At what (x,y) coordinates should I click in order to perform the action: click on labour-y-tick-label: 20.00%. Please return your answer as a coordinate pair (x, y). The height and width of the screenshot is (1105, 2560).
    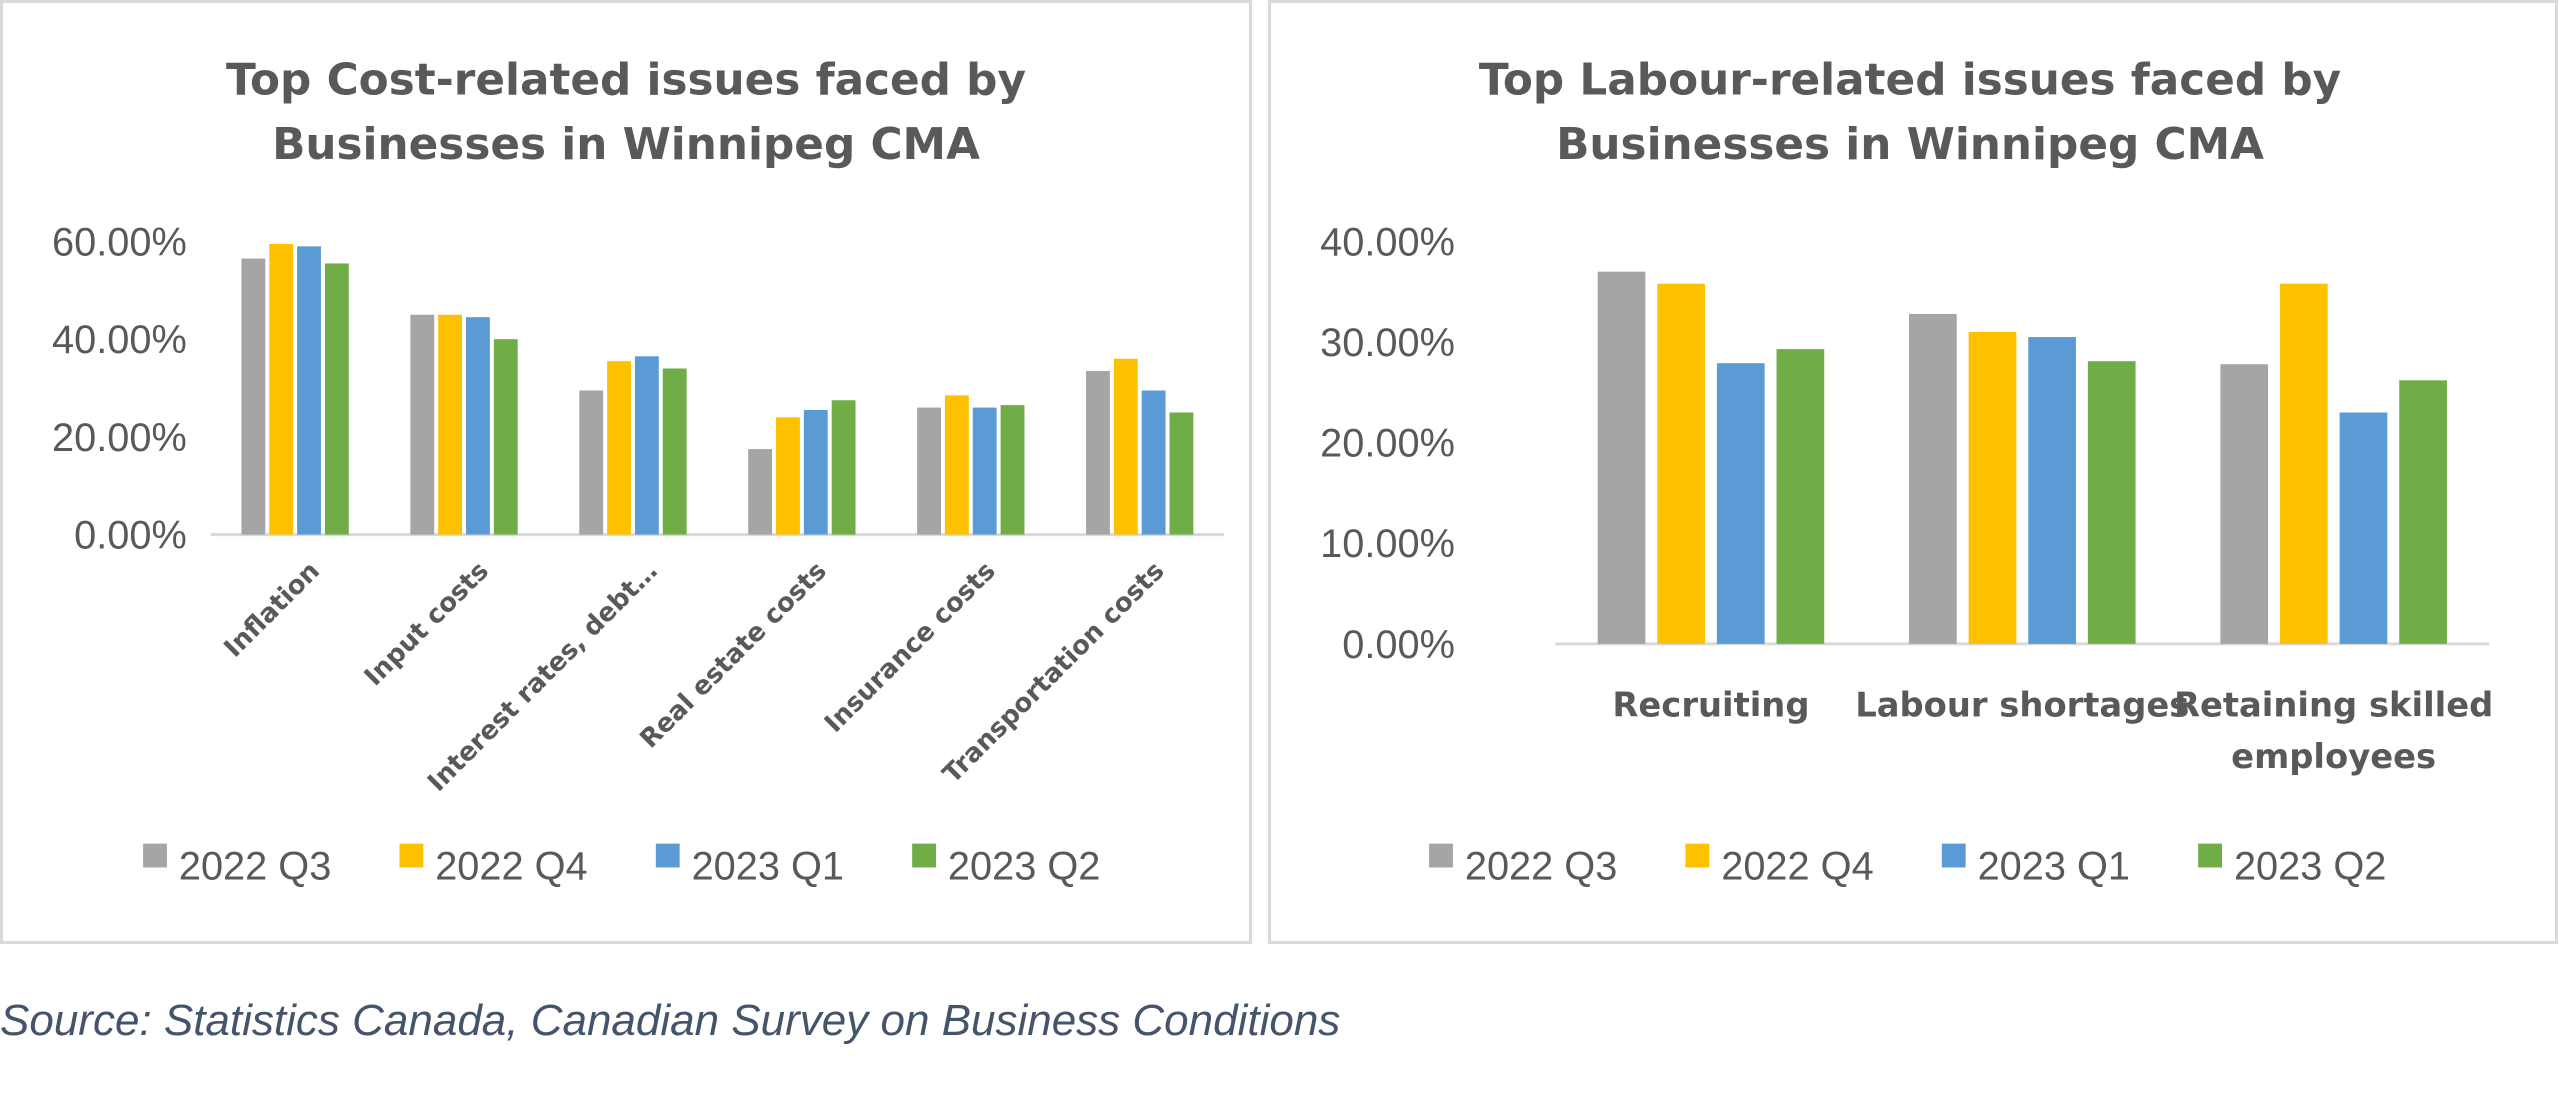
    Looking at the image, I should click on (1387, 444).